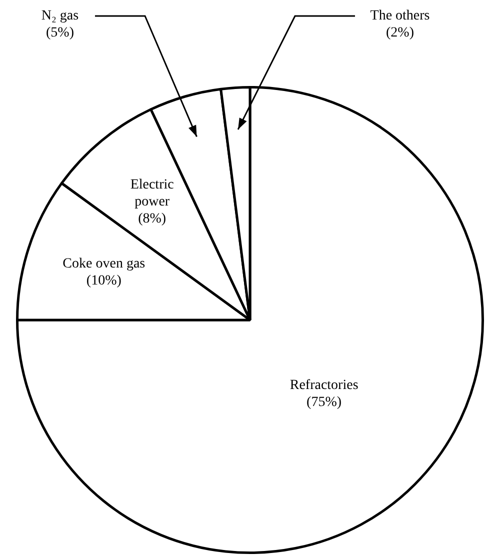 Image resolution: width=490 pixels, height=556 pixels. What do you see at coordinates (60, 33) in the screenshot?
I see `data-label: (5%)` at bounding box center [60, 33].